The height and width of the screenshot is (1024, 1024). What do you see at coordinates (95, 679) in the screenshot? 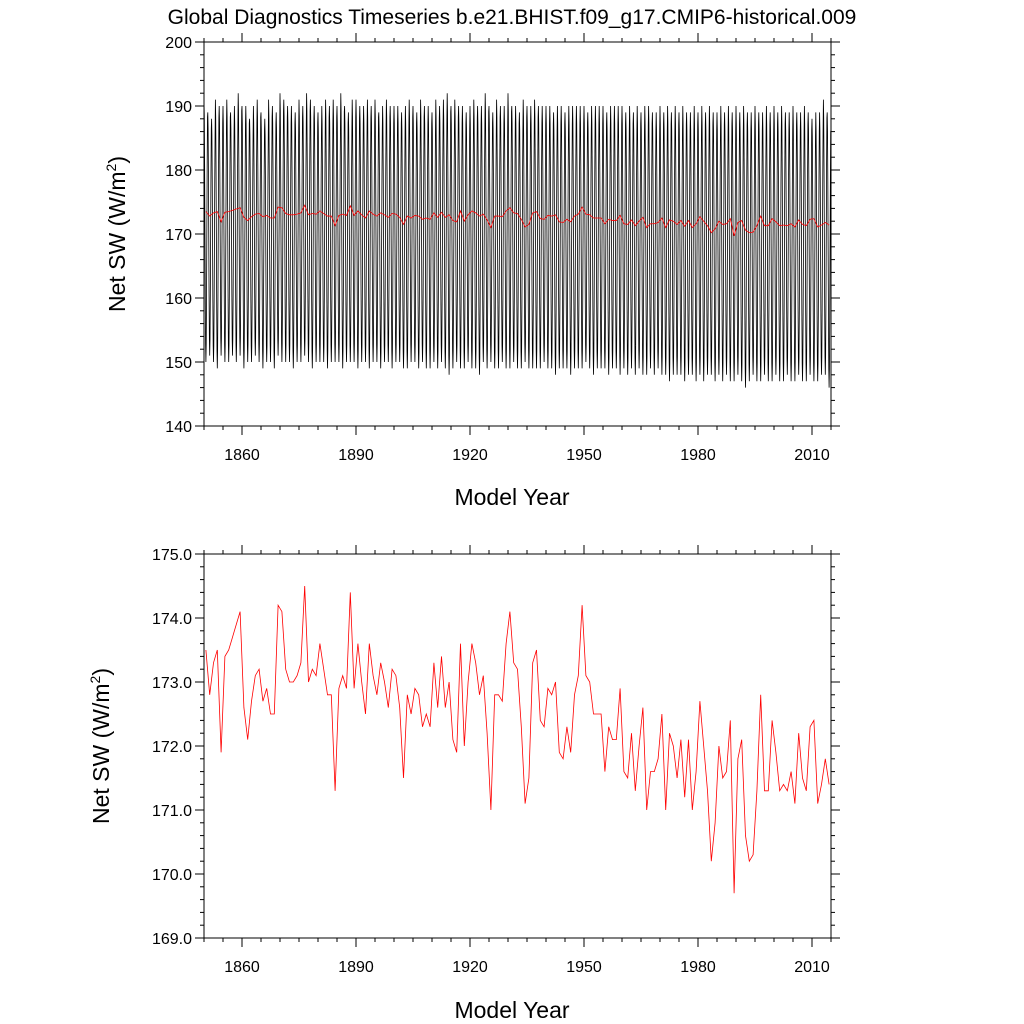
I see `bottom-y-axis-title-sup: 2` at bounding box center [95, 679].